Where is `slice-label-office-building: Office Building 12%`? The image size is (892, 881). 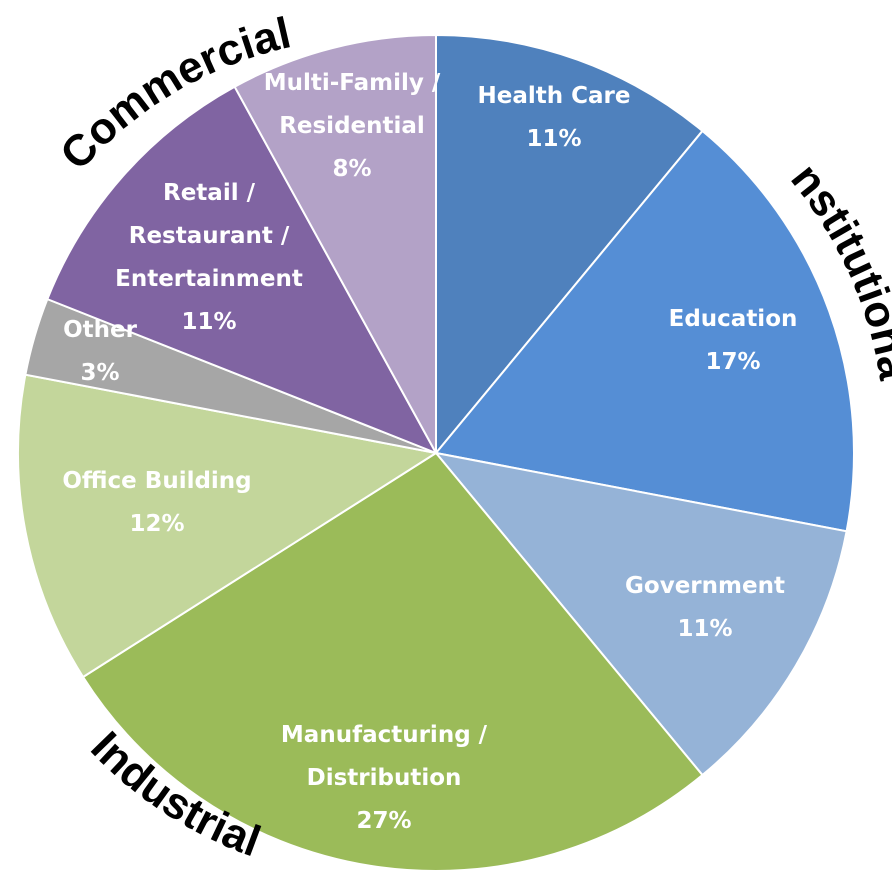
slice-label-office-building: Office Building 12% is located at coordinates (156, 502).